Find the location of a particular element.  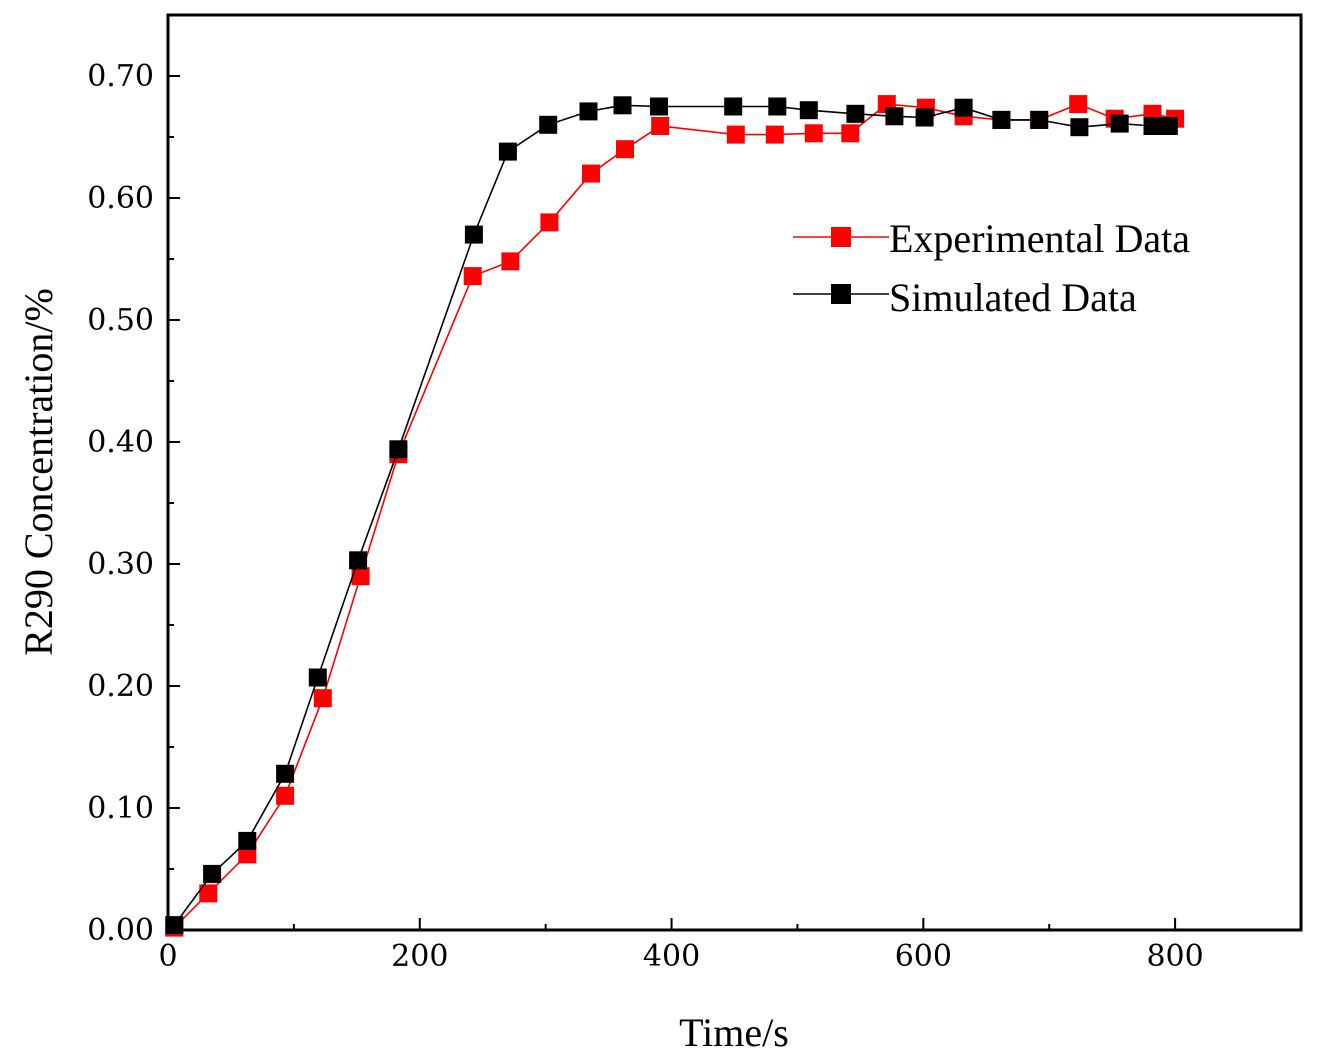

legend: Experimental Data Simulated Data is located at coordinates (991, 268).